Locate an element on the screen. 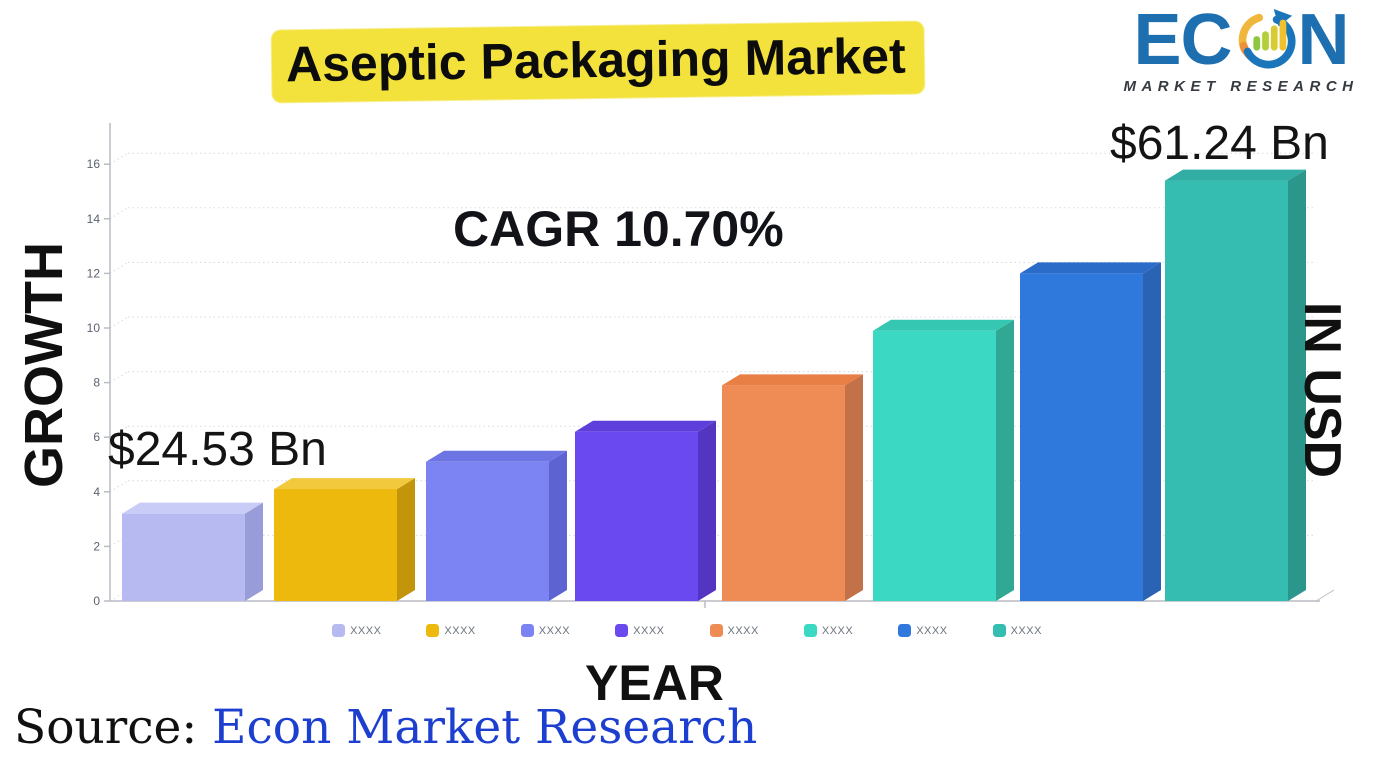 The image size is (1386, 757). source-link: Econ Market Research is located at coordinates (485, 727).